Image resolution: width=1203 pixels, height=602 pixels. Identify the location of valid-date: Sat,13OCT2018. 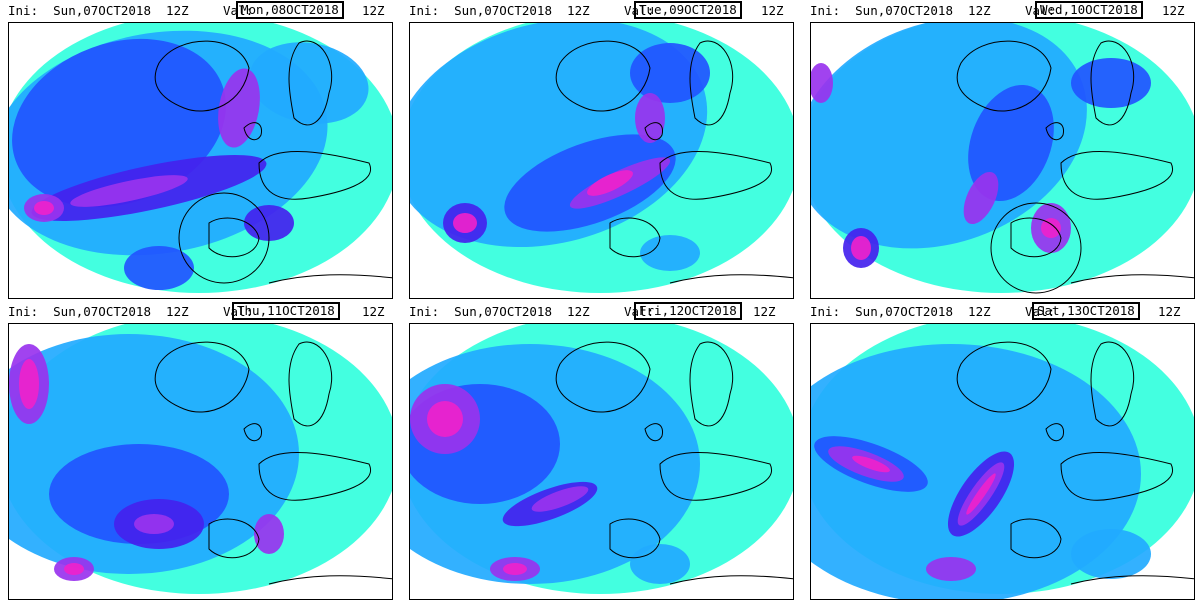
(1086, 310).